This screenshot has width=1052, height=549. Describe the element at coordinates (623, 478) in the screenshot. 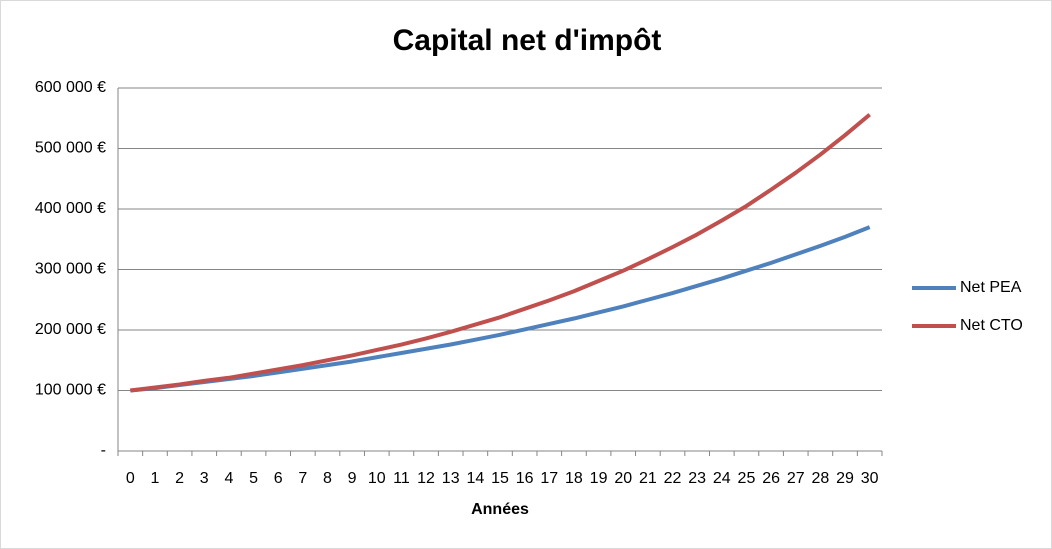

I see `x-tick-label: 20` at that location.